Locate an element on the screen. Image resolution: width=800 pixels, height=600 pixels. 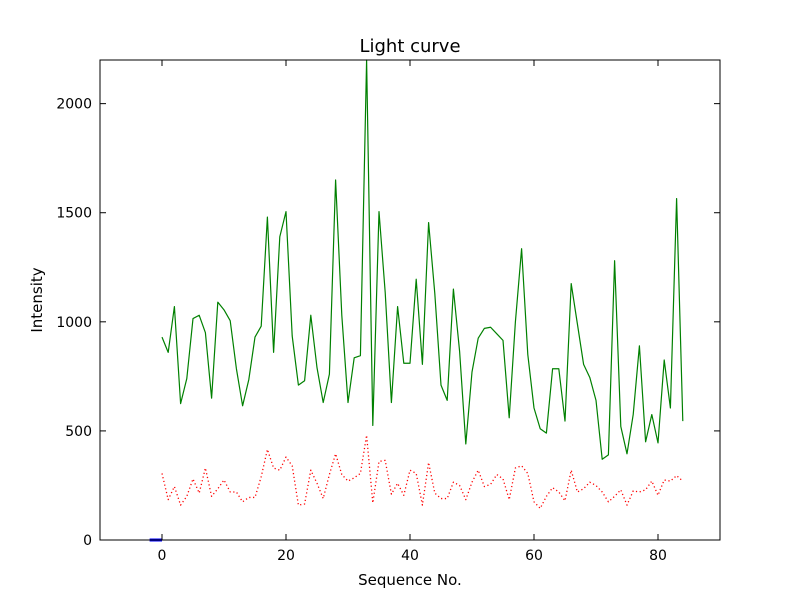
y-tick-label: 500 is located at coordinates (78, 432).